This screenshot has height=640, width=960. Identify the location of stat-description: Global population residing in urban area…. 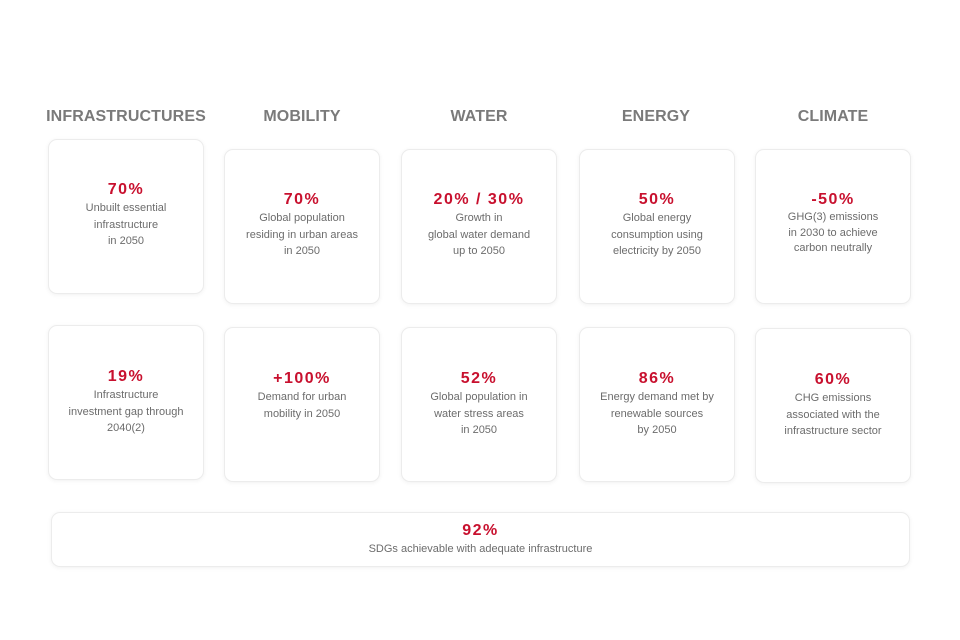
(302, 234).